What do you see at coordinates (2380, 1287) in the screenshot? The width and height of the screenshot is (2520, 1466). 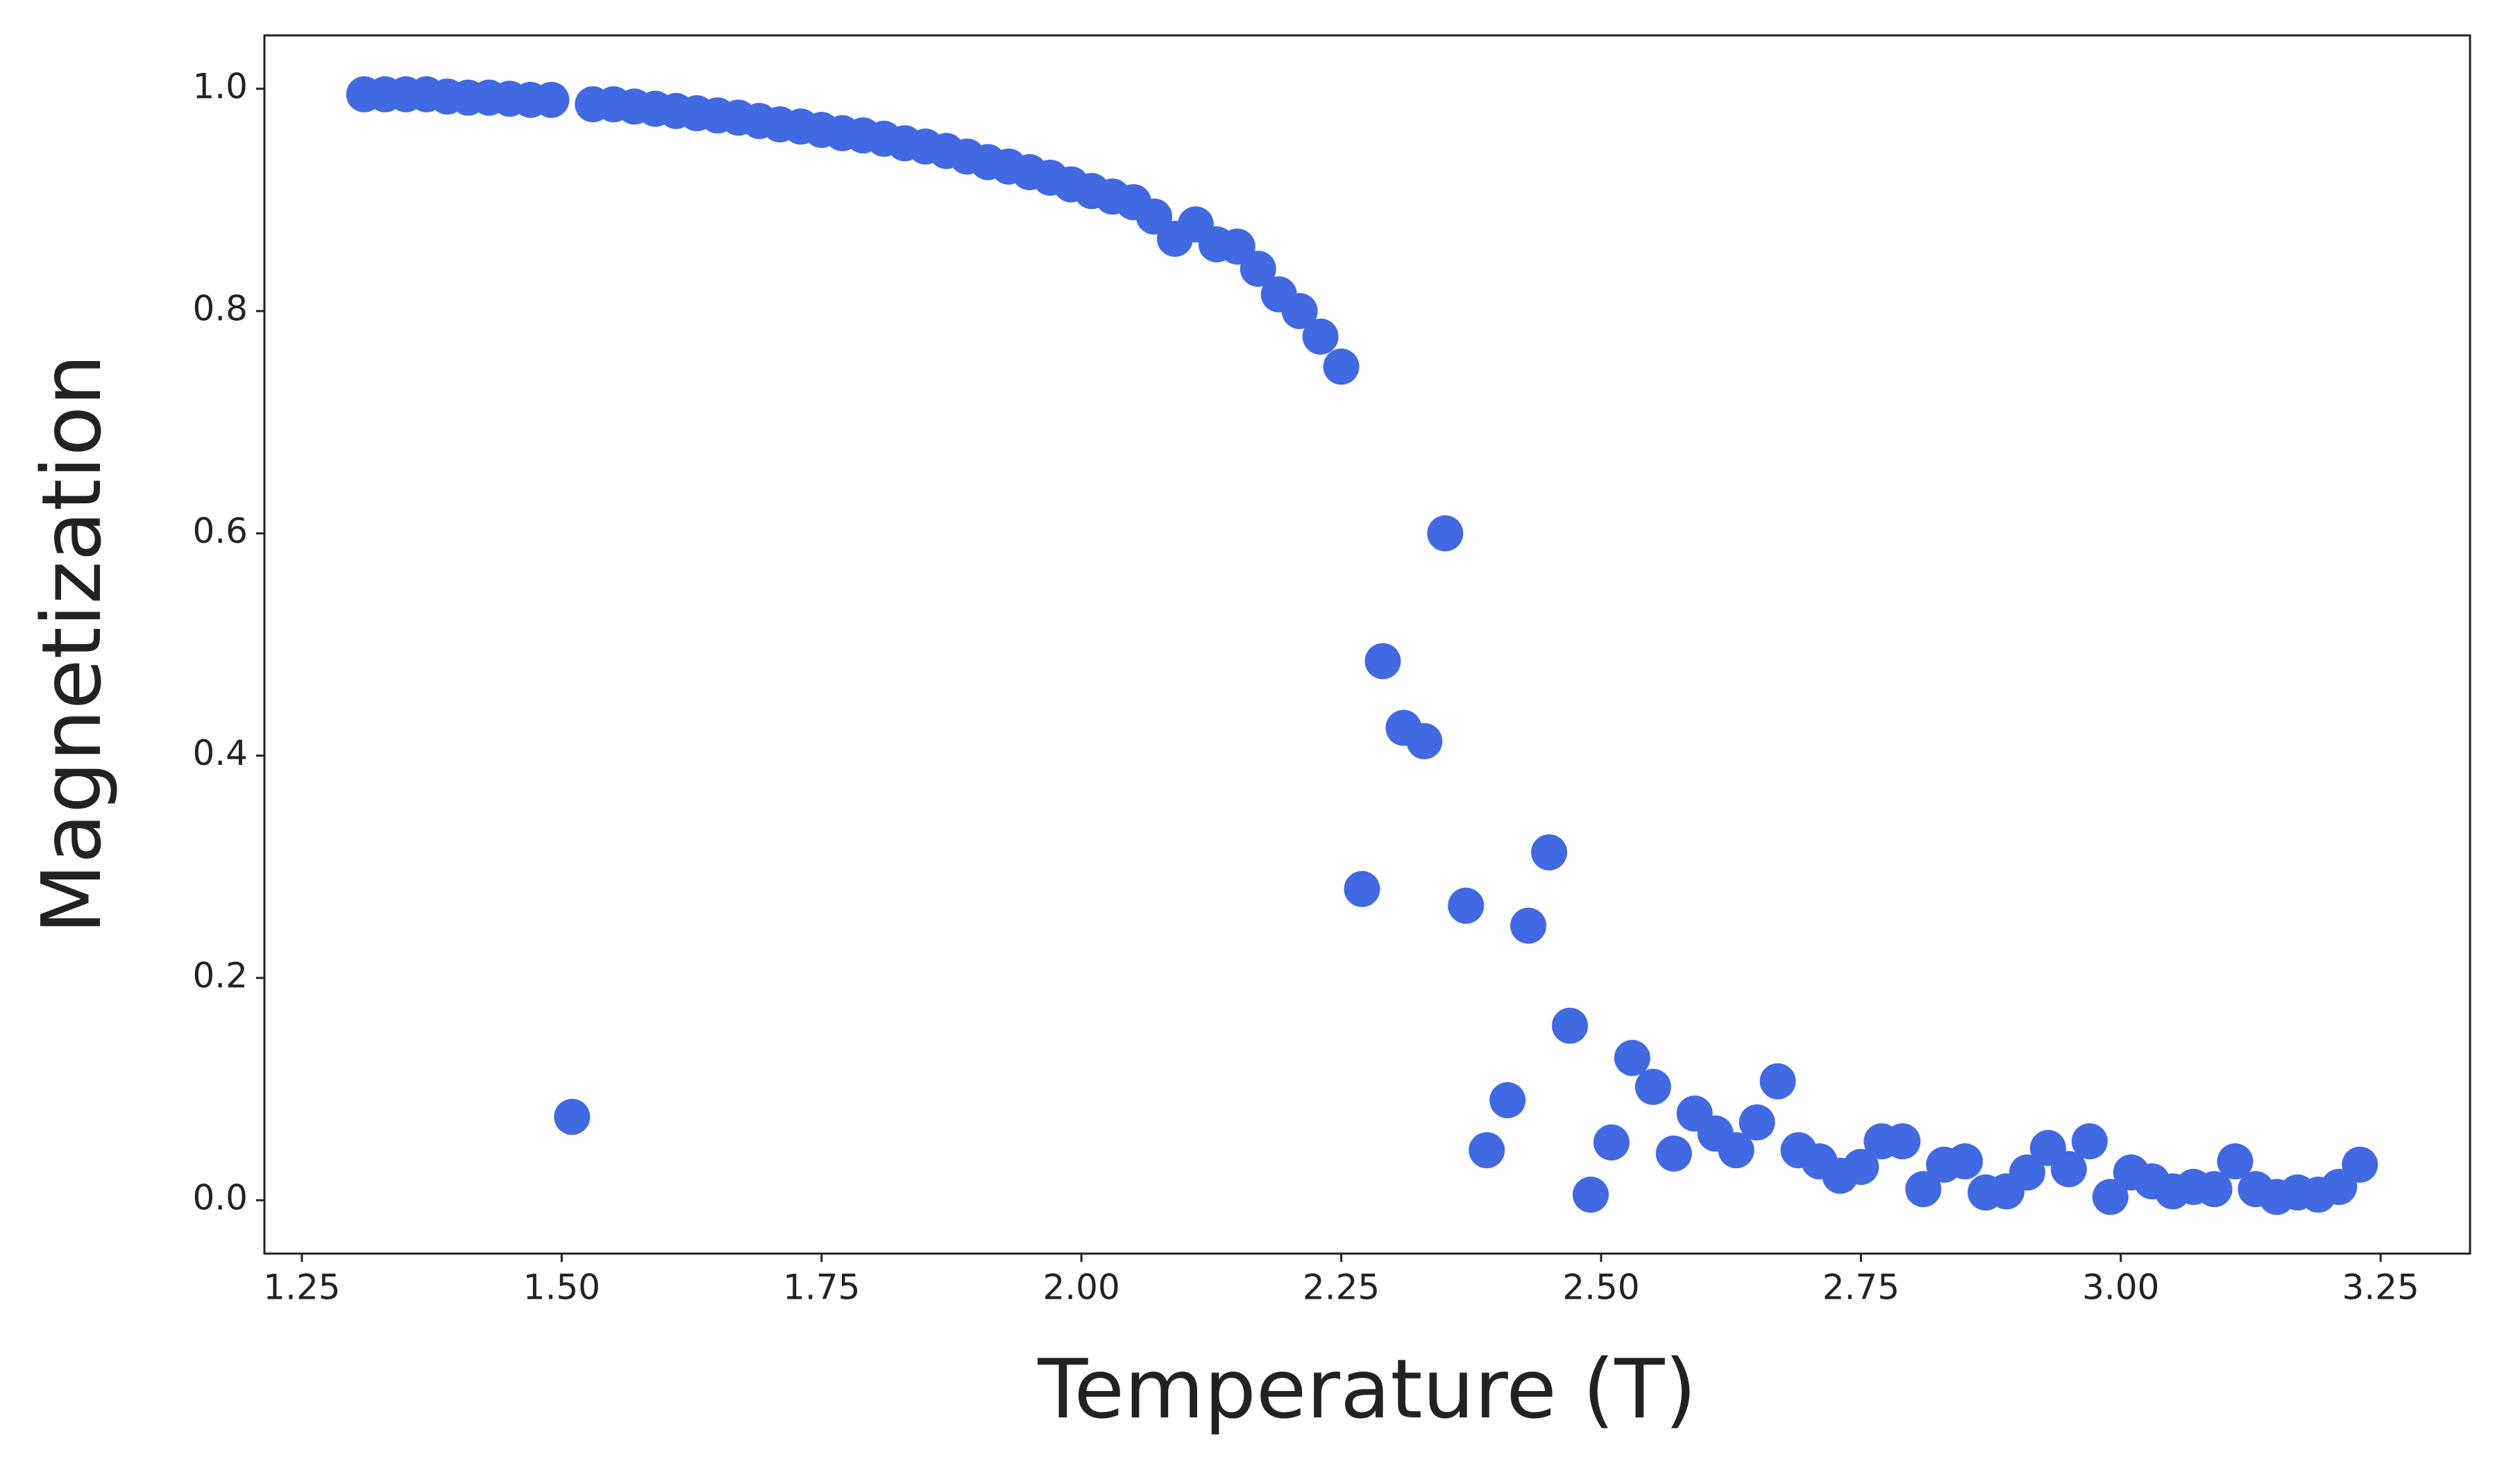 I see `x-tick-label: 3.25` at bounding box center [2380, 1287].